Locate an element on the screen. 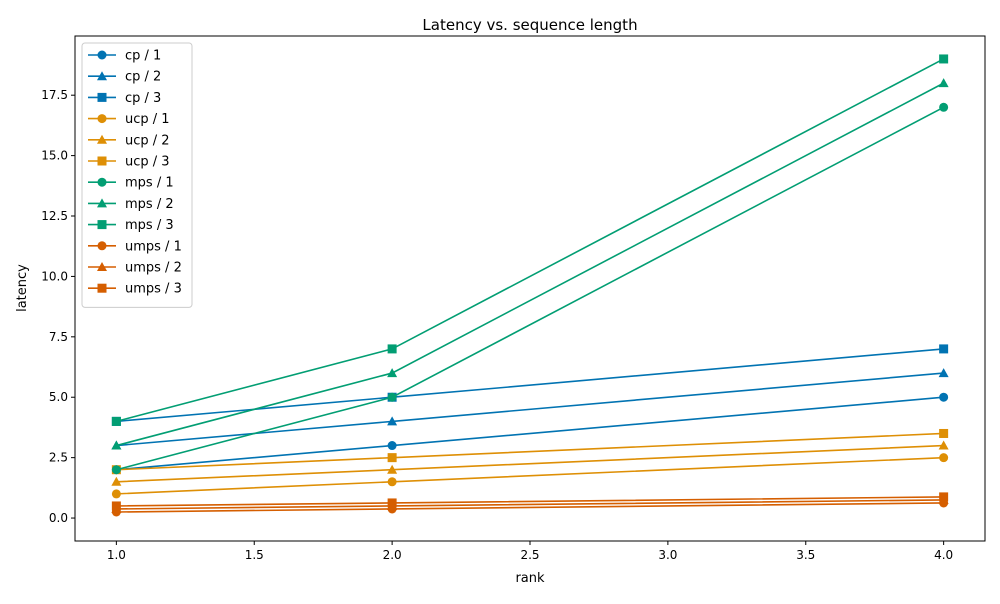 The image size is (1000, 604). x-tick-label: 3.5 is located at coordinates (805, 555).